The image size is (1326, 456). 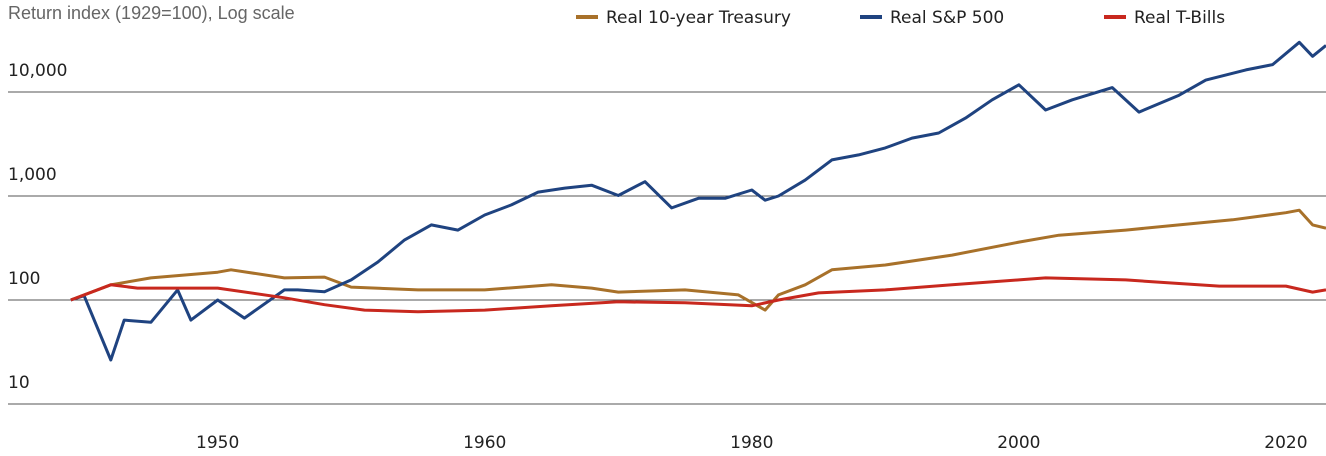 I want to click on series-line, so click(x=698, y=295).